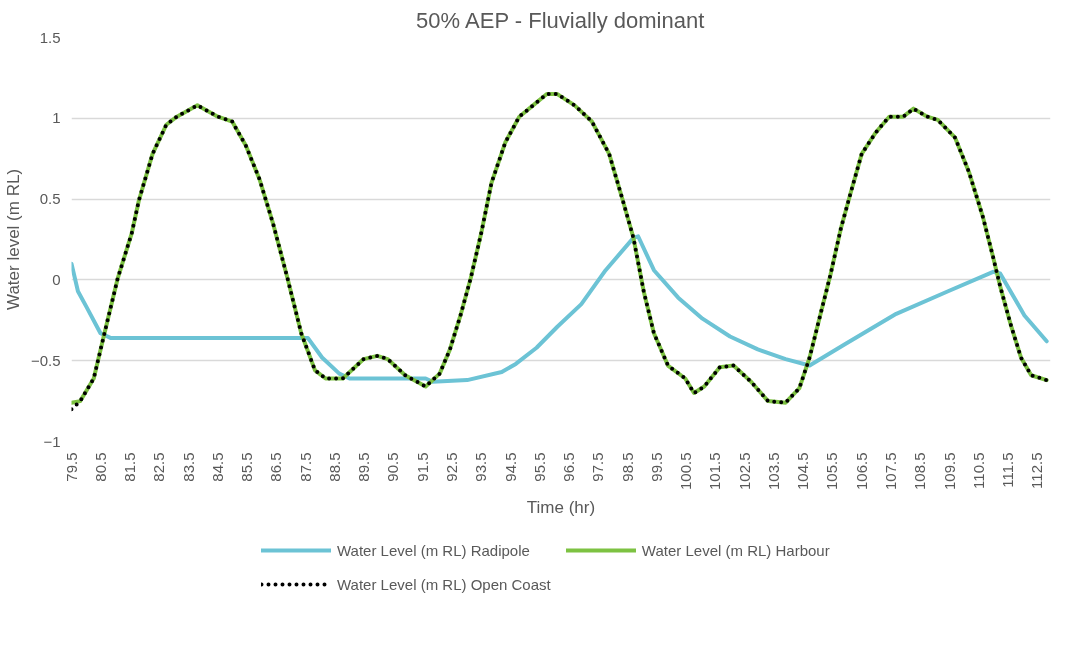 The width and height of the screenshot is (1091, 646). I want to click on x-tick-label: 90.5, so click(393, 467).